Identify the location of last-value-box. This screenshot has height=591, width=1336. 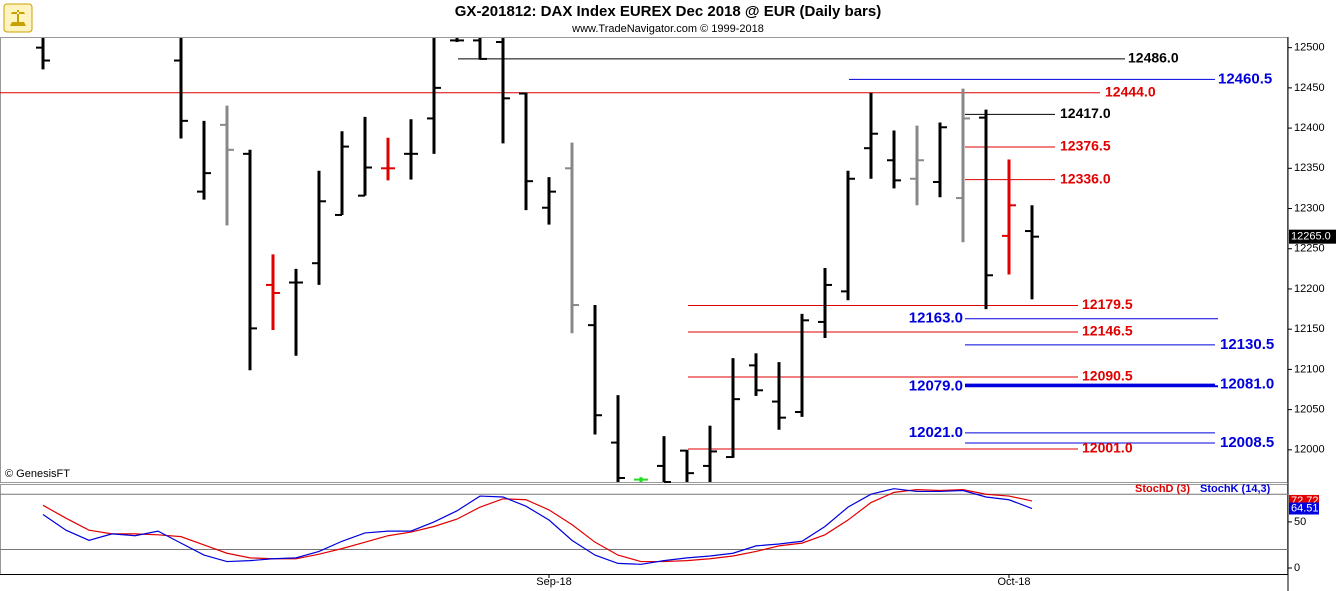
(1304, 508).